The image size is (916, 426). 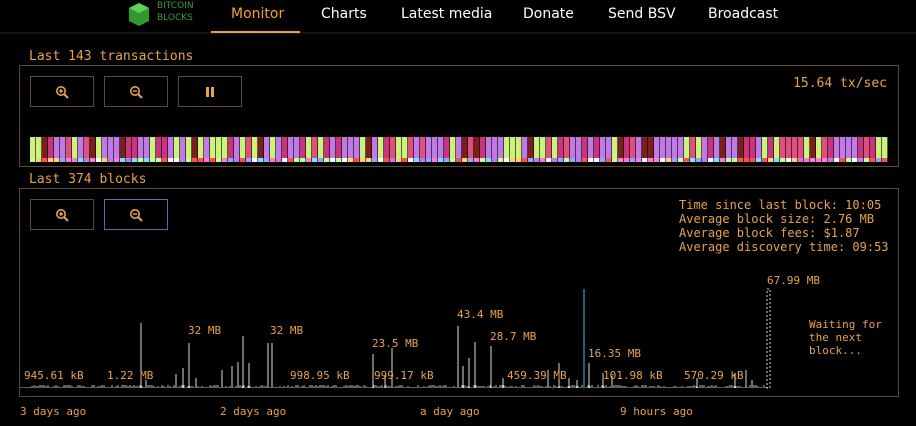 What do you see at coordinates (784, 247) in the screenshot?
I see `stat-line: Average discovery time: 09:53` at bounding box center [784, 247].